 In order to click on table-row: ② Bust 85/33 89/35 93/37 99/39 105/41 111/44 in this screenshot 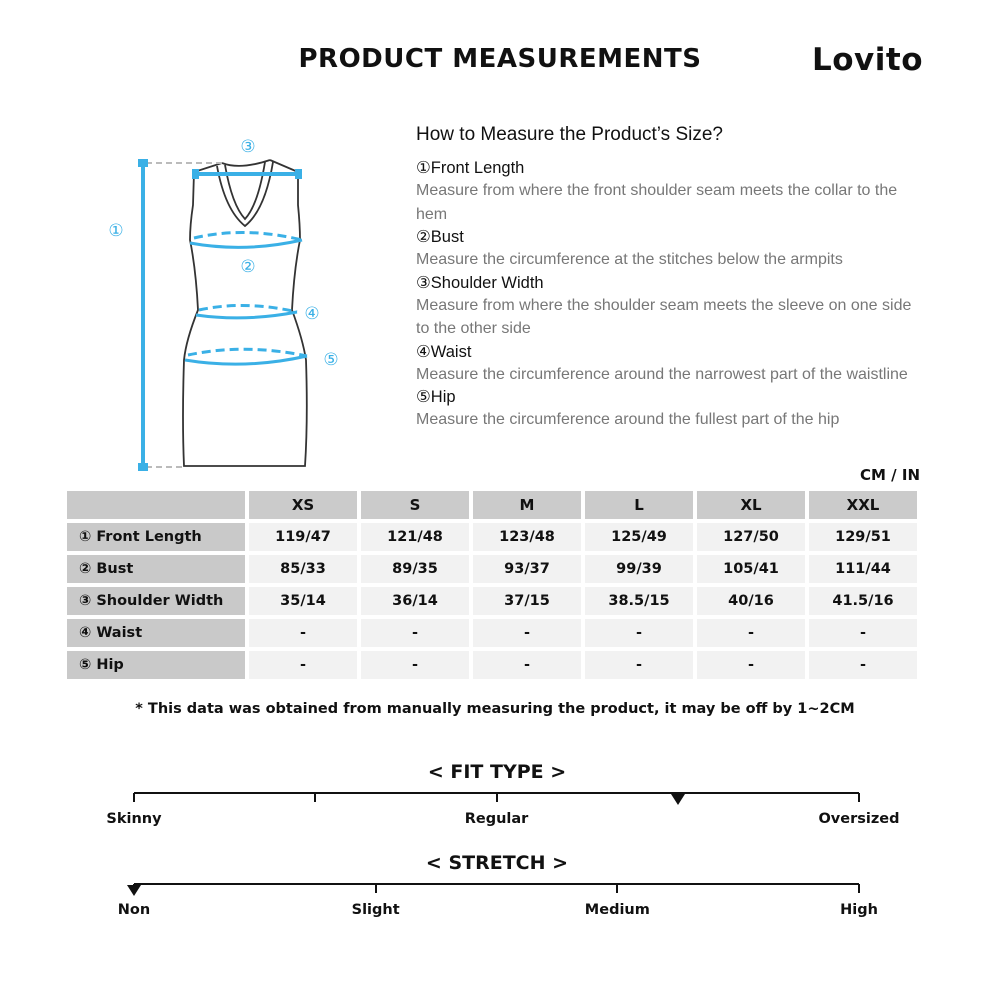, I will do `click(492, 569)`.